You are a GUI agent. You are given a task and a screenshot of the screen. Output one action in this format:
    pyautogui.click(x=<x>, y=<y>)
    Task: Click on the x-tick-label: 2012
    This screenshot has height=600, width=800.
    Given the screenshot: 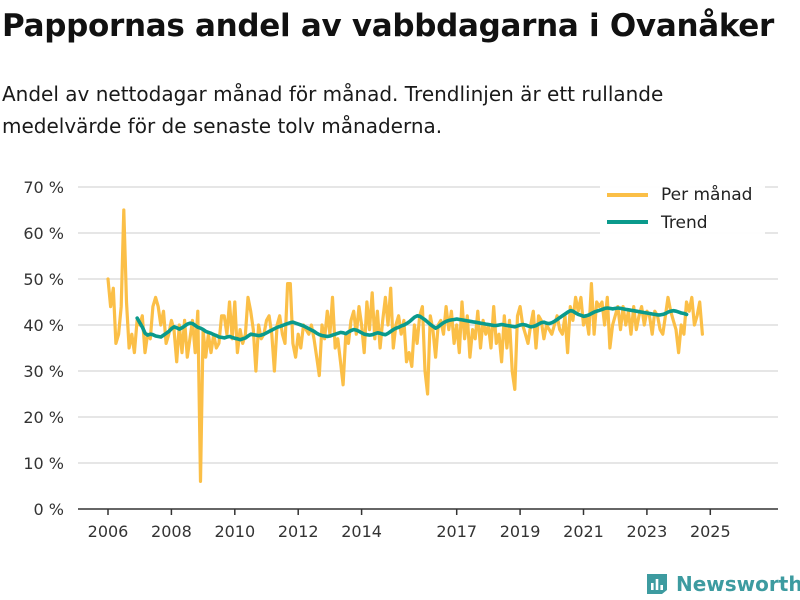 What is the action you would take?
    pyautogui.click(x=298, y=531)
    